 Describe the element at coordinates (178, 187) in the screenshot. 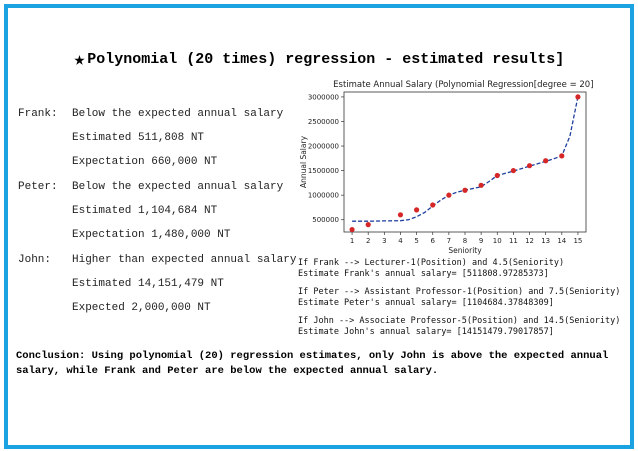

I see `peter-status: Below the expected annual salary` at that location.